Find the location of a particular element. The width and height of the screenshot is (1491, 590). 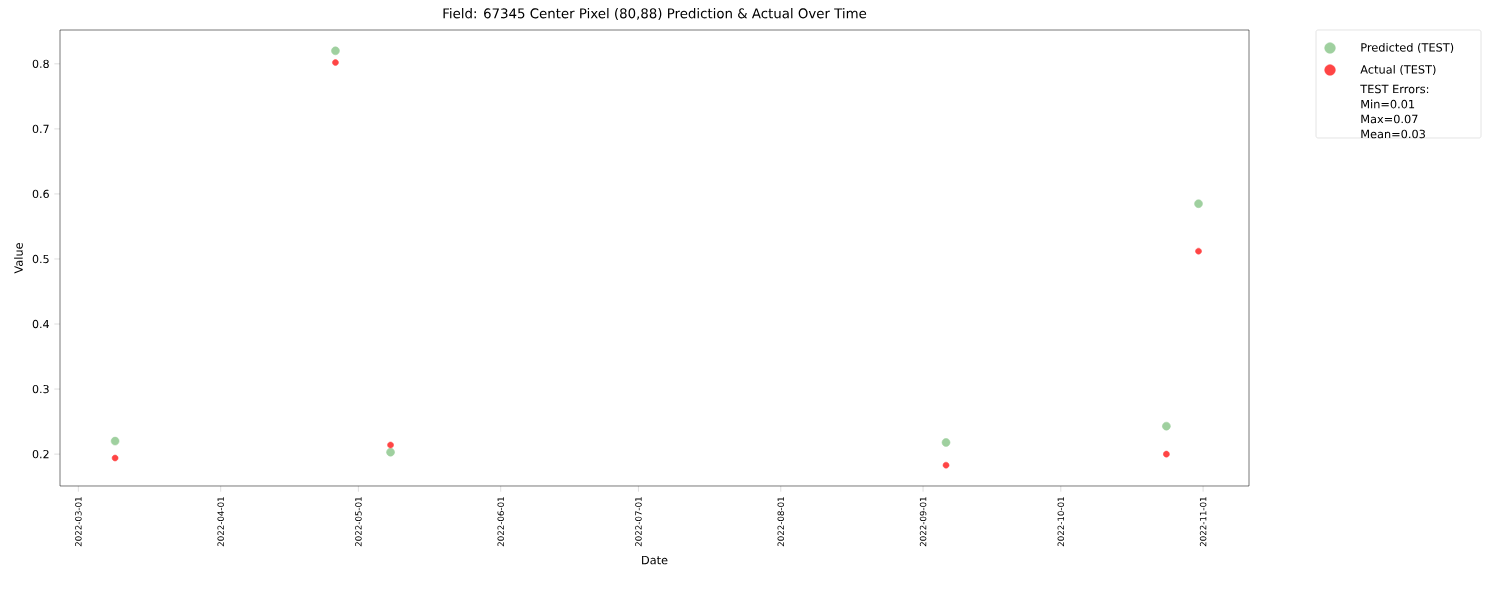

x-tick-label: 2022-10-01 is located at coordinates (1061, 522).